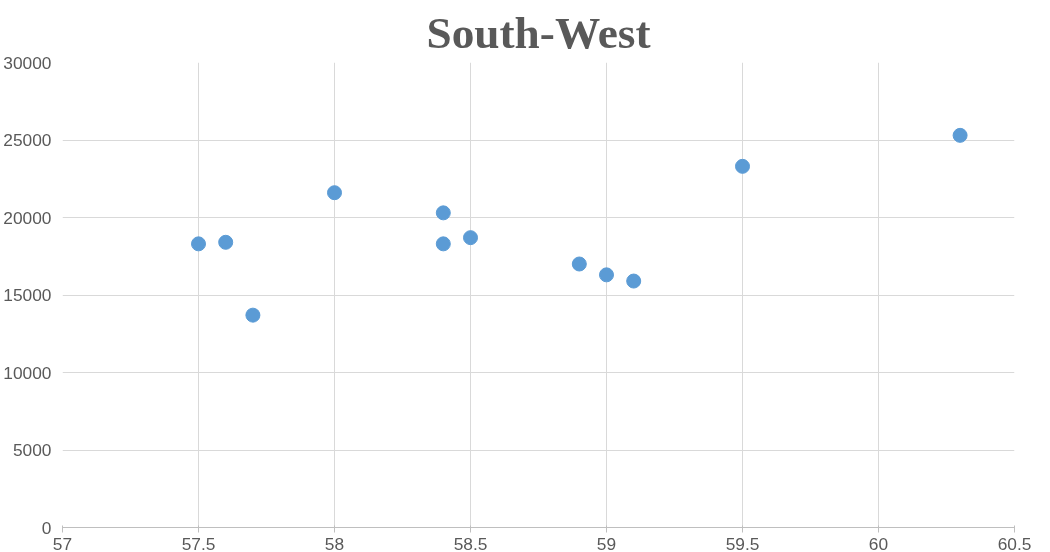  What do you see at coordinates (27, 372) in the screenshot?
I see `y-tick-label: 10000` at bounding box center [27, 372].